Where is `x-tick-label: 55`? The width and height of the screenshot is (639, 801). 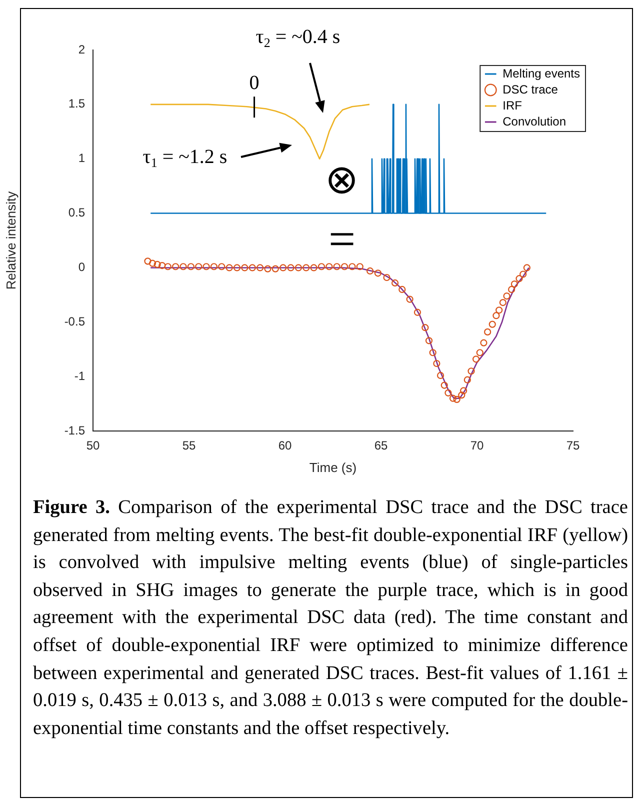 x-tick-label: 55 is located at coordinates (189, 445).